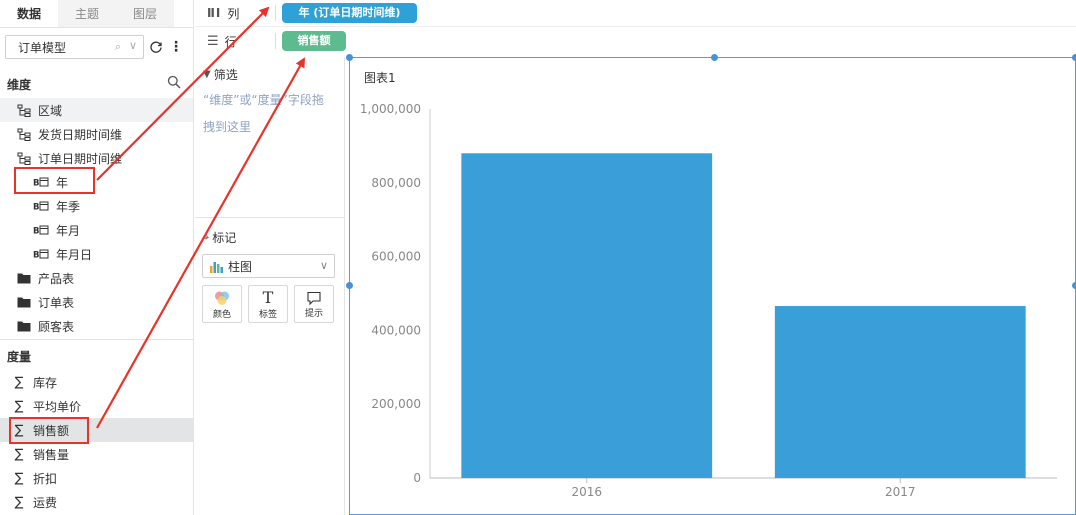 The height and width of the screenshot is (515, 1076). Describe the element at coordinates (96, 382) in the screenshot. I see `measure-item: ∑ 库存` at that location.